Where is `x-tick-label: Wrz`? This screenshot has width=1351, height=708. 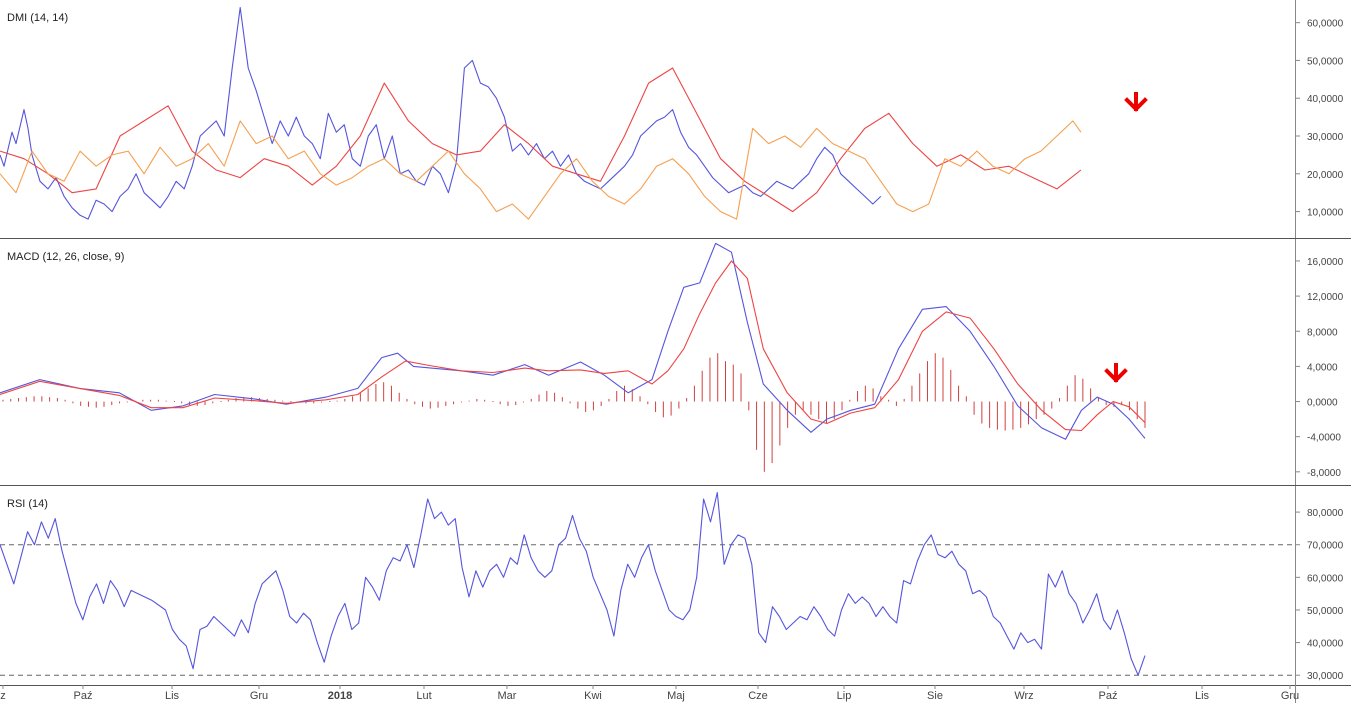
x-tick-label: Wrz is located at coordinates (1023, 696).